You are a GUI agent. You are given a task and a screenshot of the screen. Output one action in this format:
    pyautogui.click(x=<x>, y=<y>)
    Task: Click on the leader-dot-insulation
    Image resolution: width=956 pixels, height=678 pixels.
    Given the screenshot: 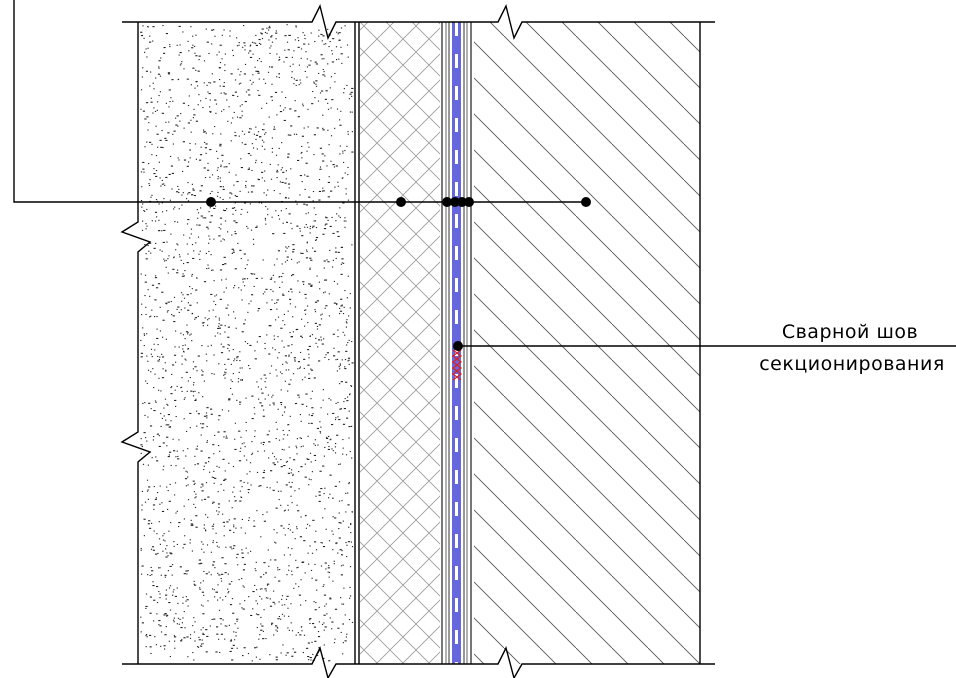 What is the action you would take?
    pyautogui.click(x=401, y=202)
    